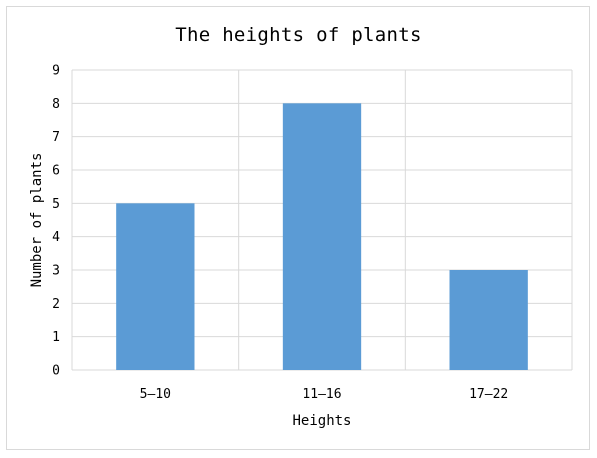  I want to click on x-tick-label: 11—16, so click(321, 394).